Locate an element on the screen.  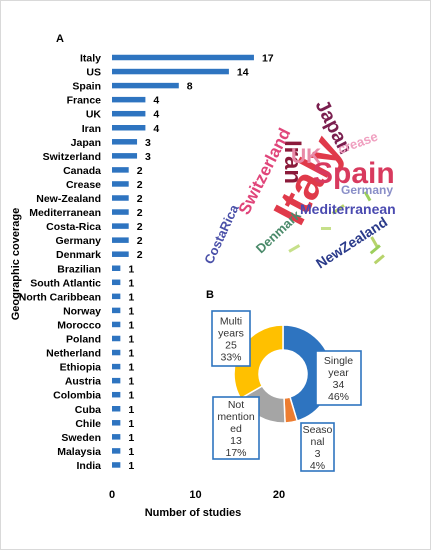
bar-category-label: India is located at coordinates (88, 466).